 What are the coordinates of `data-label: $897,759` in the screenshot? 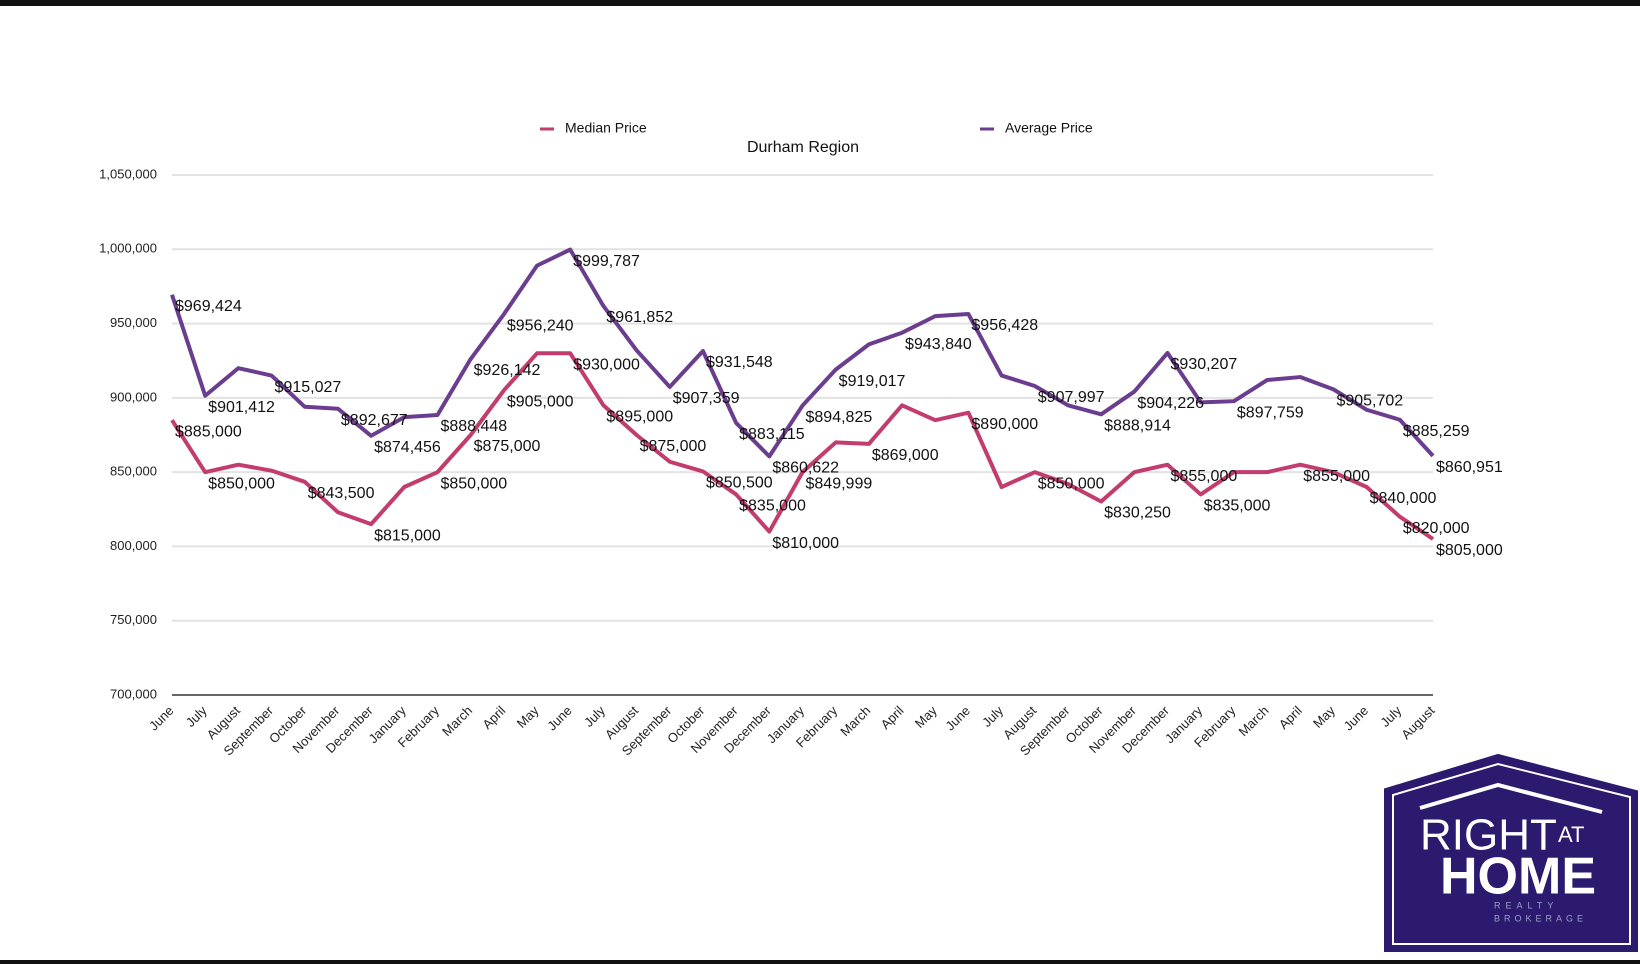 It's located at (1270, 412).